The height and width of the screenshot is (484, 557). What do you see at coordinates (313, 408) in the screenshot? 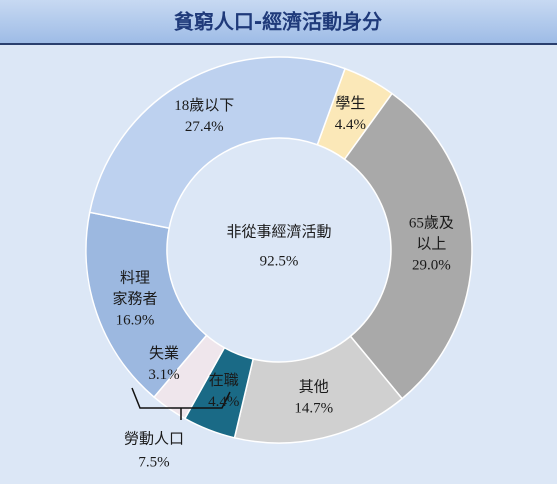
I see `value-label: 14.7%` at bounding box center [313, 408].